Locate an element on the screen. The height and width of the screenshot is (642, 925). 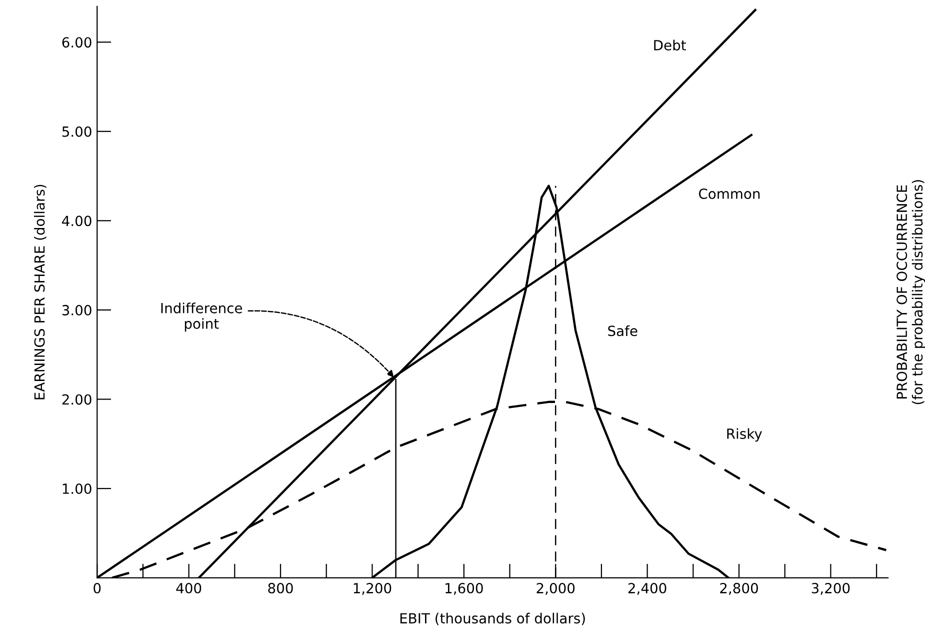
x-tick-label: 1,600 is located at coordinates (464, 588).